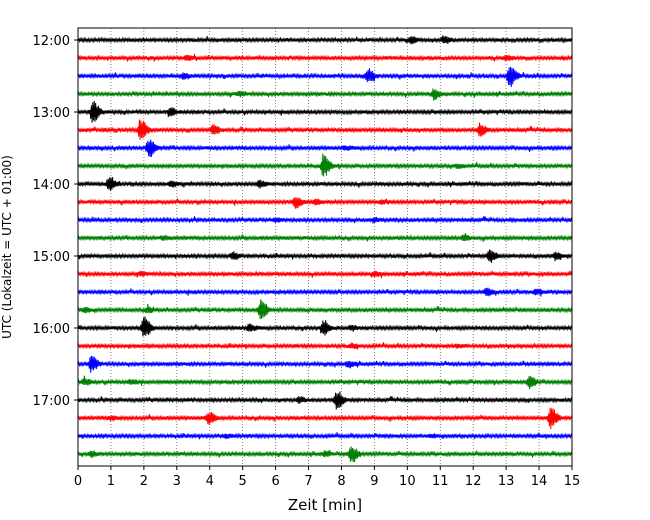 The height and width of the screenshot is (520, 650). I want to click on y-tick-label: 15:00, so click(51, 257).